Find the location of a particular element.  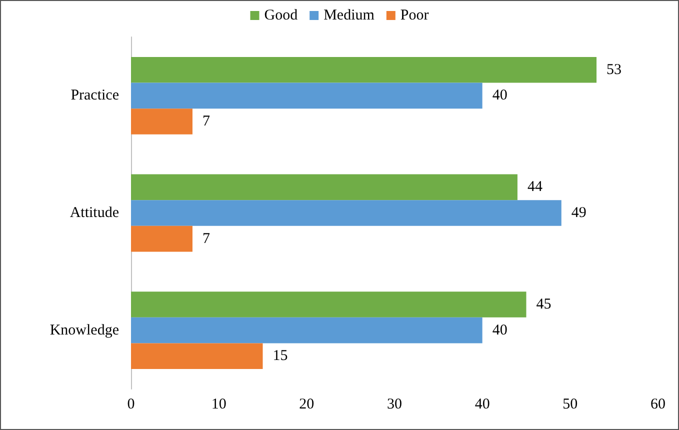

x-tick-label: 30 is located at coordinates (394, 404).